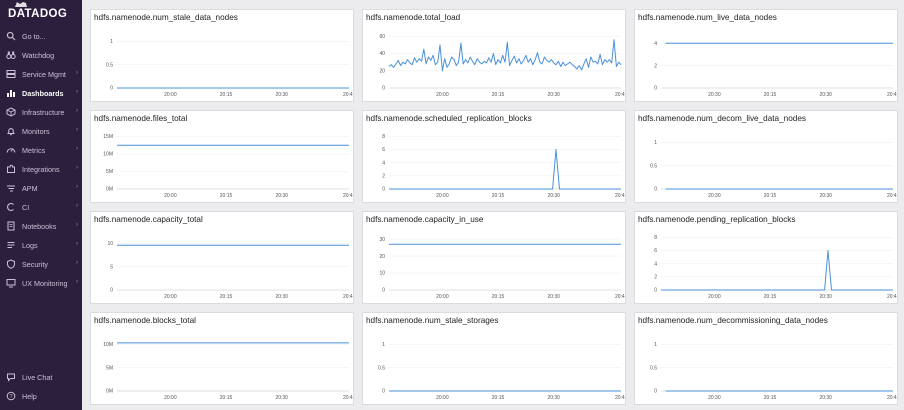 The height and width of the screenshot is (410, 904). What do you see at coordinates (41, 13) in the screenshot?
I see `datadog-logo: DATADOG` at bounding box center [41, 13].